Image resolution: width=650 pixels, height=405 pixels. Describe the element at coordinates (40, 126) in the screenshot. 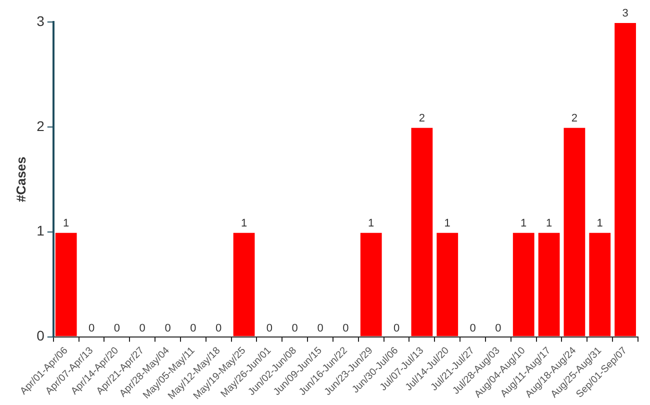

I see `y-tick-label: 2` at that location.